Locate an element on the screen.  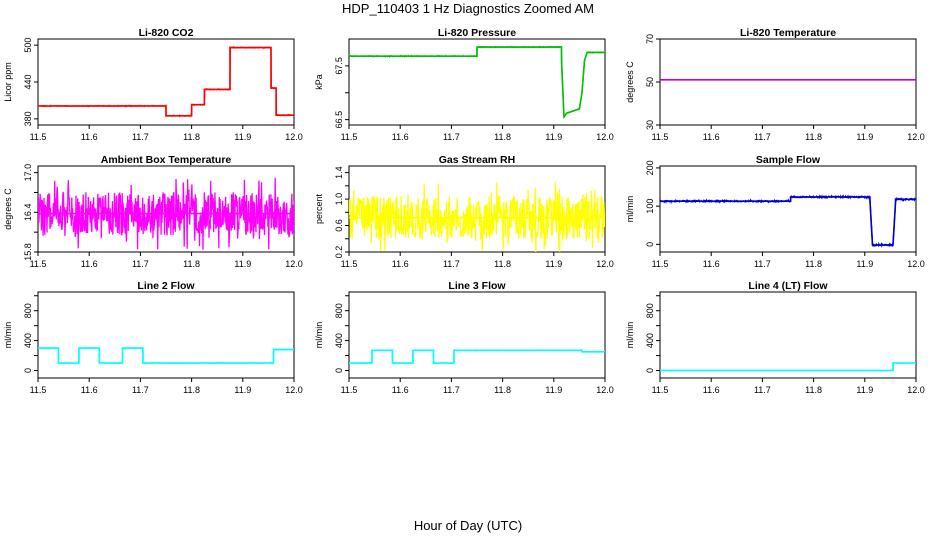
panel-title: Li-820 CO2 is located at coordinates (166, 33).